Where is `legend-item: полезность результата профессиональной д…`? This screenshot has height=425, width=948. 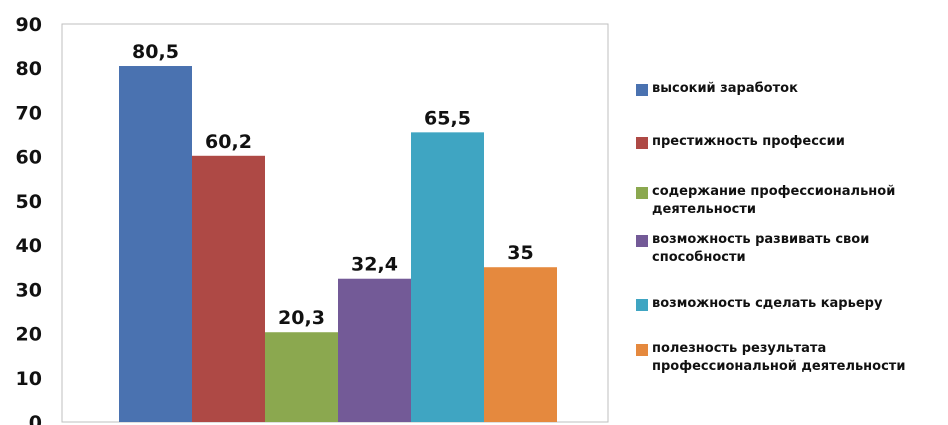 legend-item: полезность результата профессиональной д… is located at coordinates (790, 358).